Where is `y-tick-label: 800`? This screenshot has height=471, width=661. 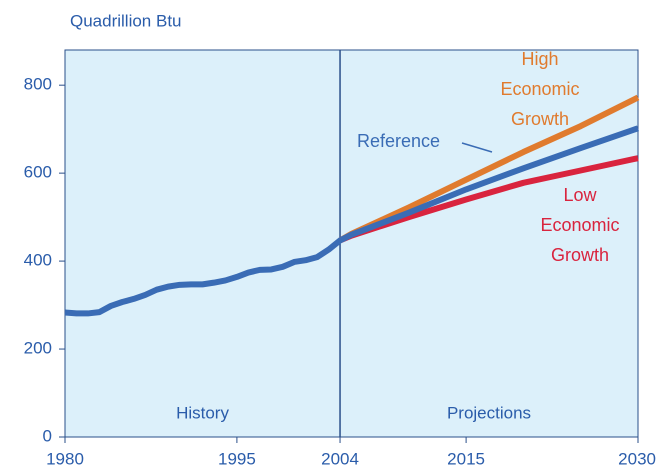 y-tick-label: 800 is located at coordinates (38, 84).